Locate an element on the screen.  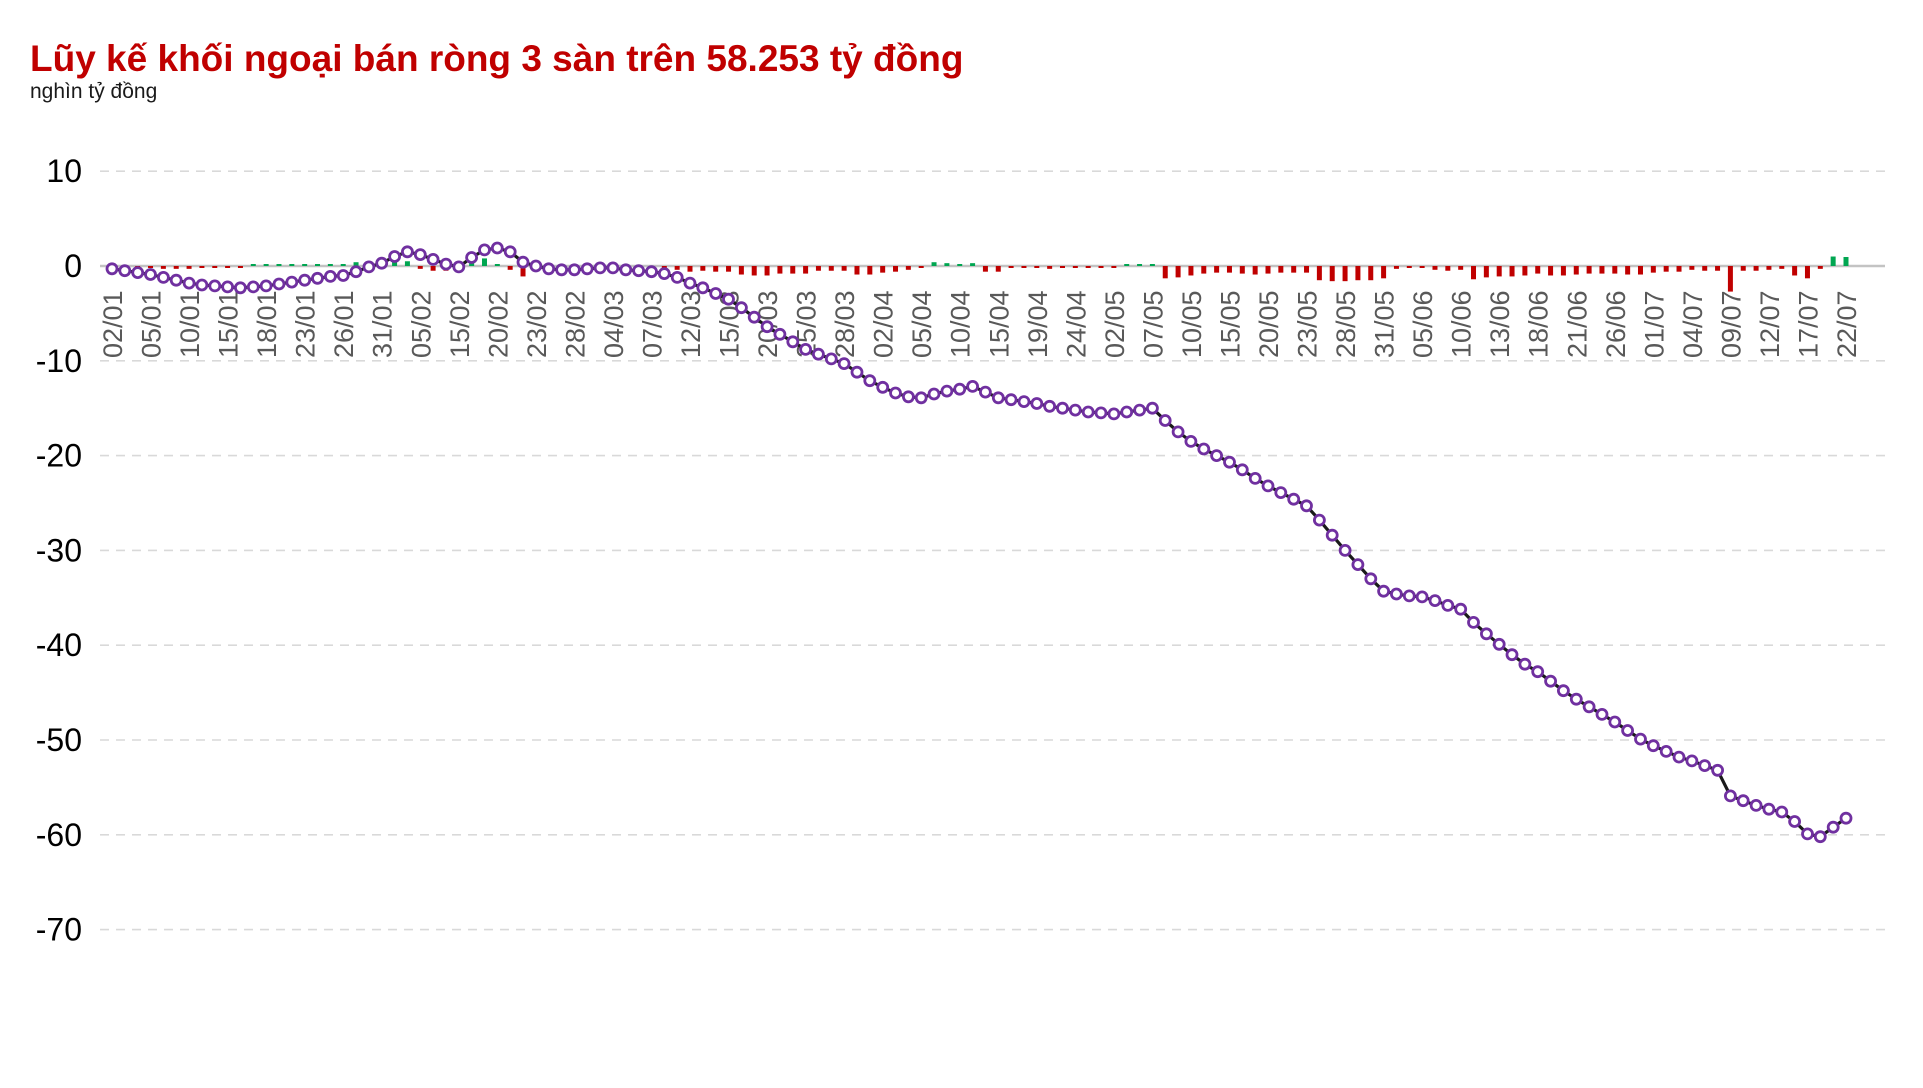
x-axis-label: 28/03 is located at coordinates (845, 324).